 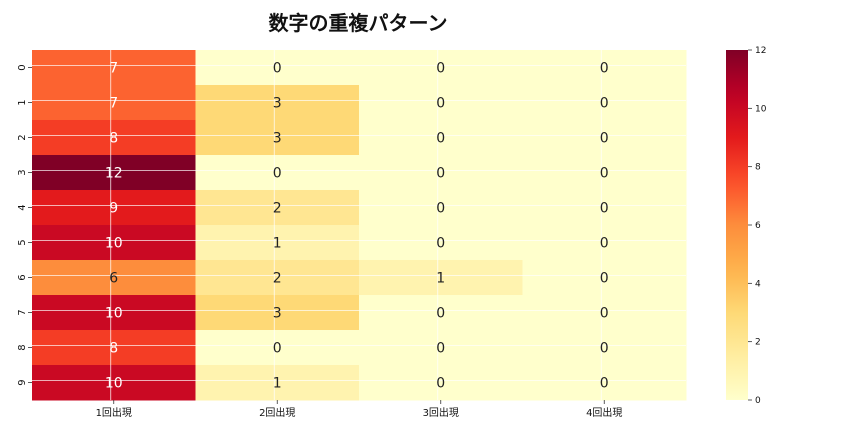 I want to click on colorbar-tick-label-0: 0, so click(x=758, y=401).